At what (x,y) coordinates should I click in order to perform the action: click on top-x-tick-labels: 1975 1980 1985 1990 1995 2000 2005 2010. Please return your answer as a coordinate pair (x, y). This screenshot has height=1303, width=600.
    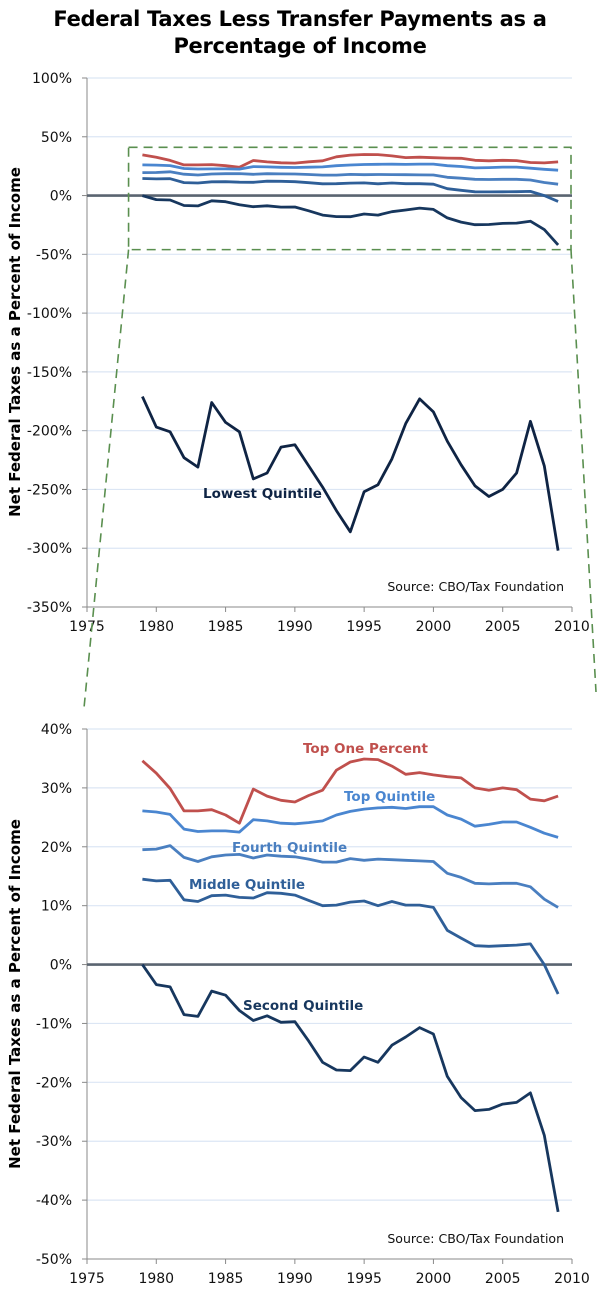
    Looking at the image, I should click on (329, 627).